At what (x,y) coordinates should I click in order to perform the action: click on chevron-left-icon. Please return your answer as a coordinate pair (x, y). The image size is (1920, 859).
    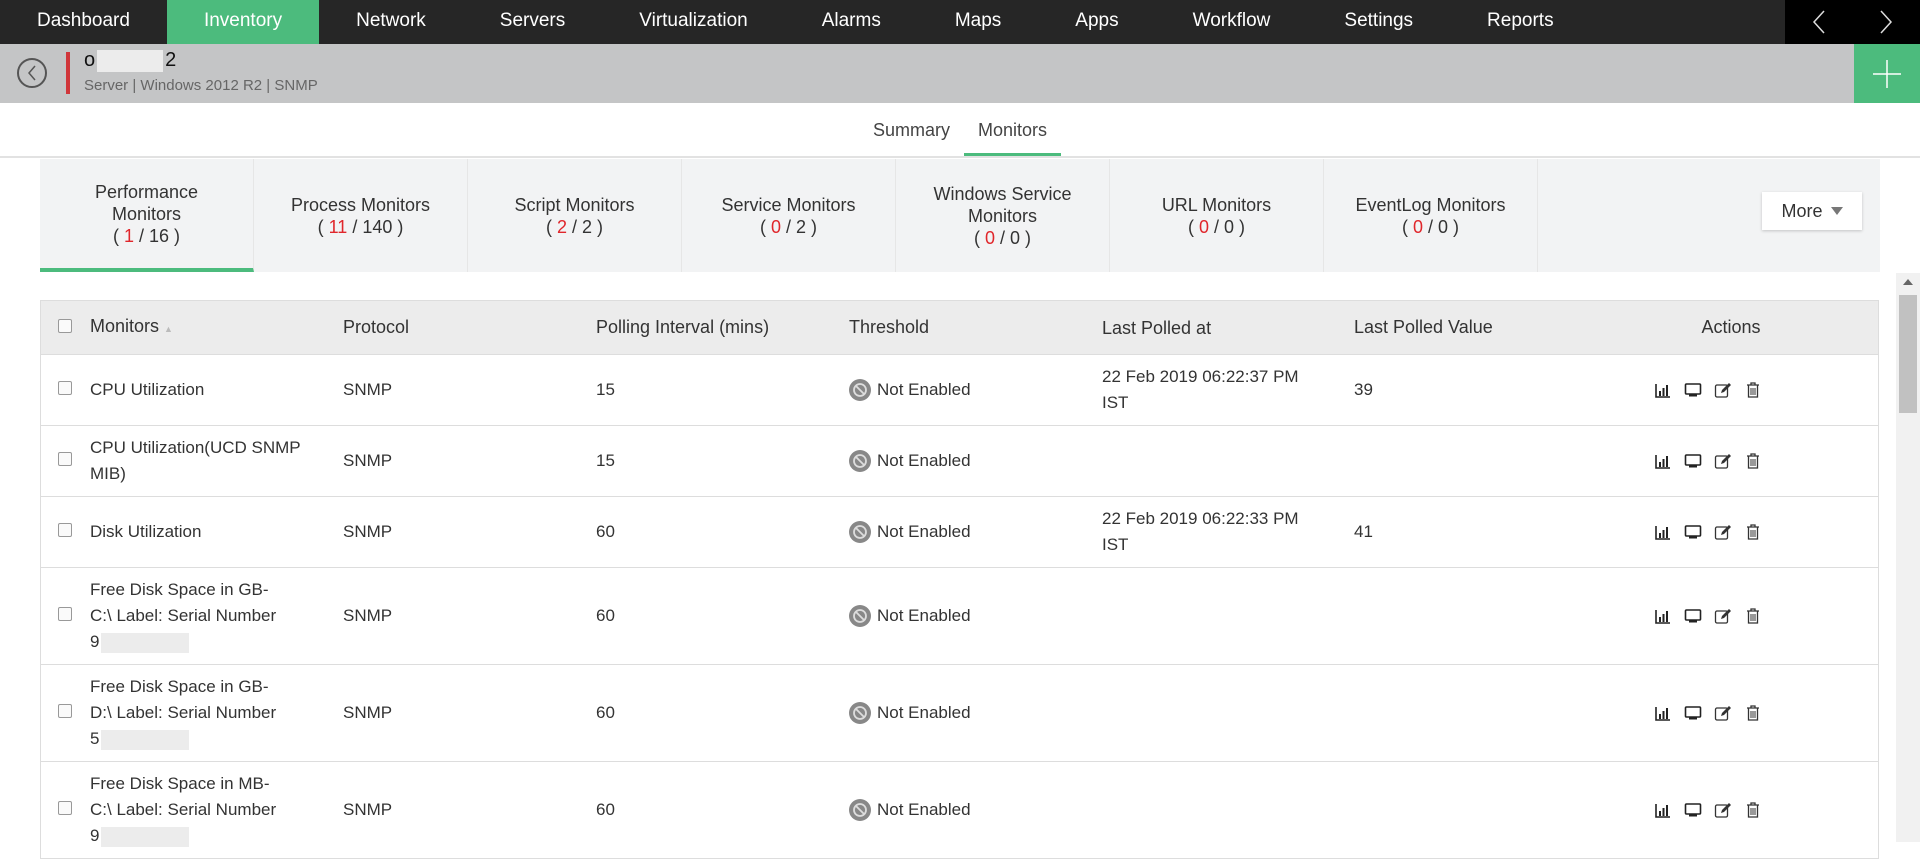
    Looking at the image, I should click on (1819, 22).